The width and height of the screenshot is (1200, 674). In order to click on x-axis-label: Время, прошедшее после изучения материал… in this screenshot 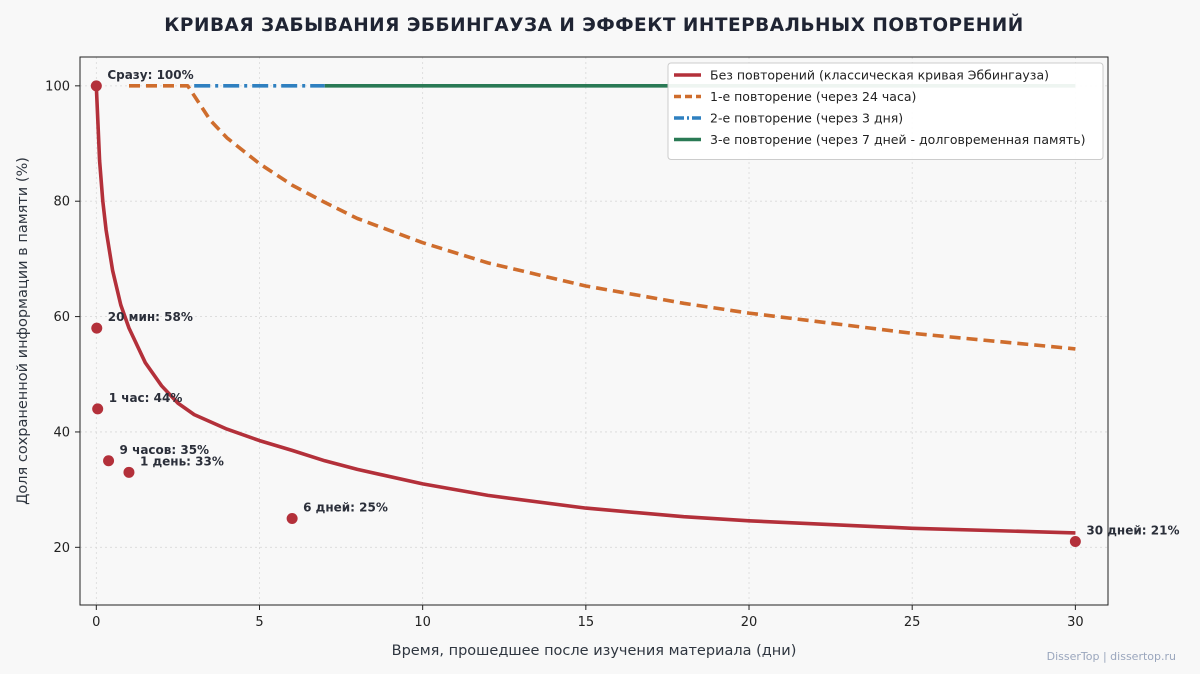, I will do `click(594, 651)`.